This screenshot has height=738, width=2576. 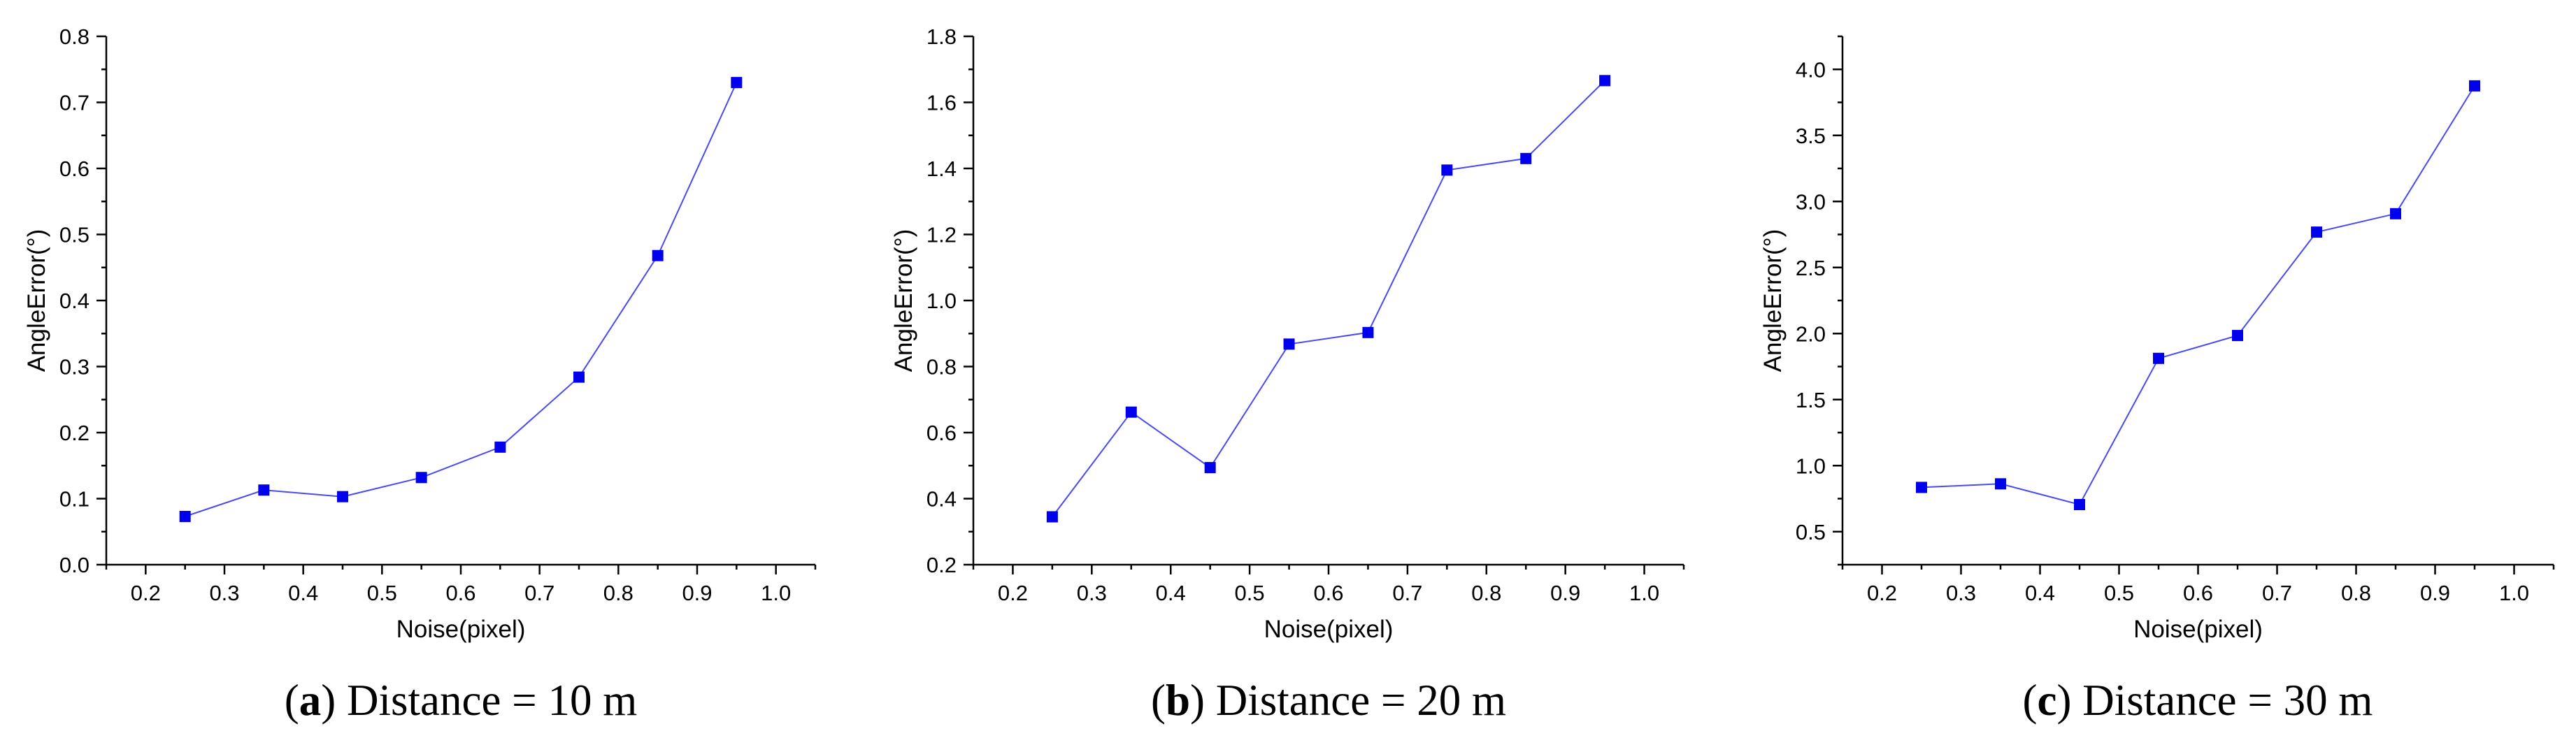 I want to click on y-tick-label: 1.2, so click(x=941, y=235).